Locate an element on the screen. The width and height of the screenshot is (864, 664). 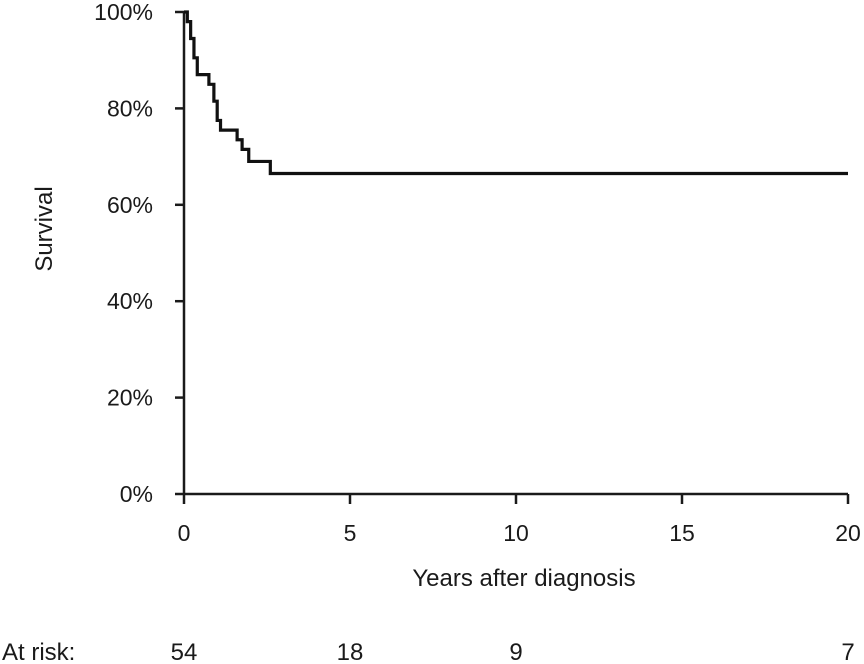
y-axis-title: Survival is located at coordinates (44, 228).